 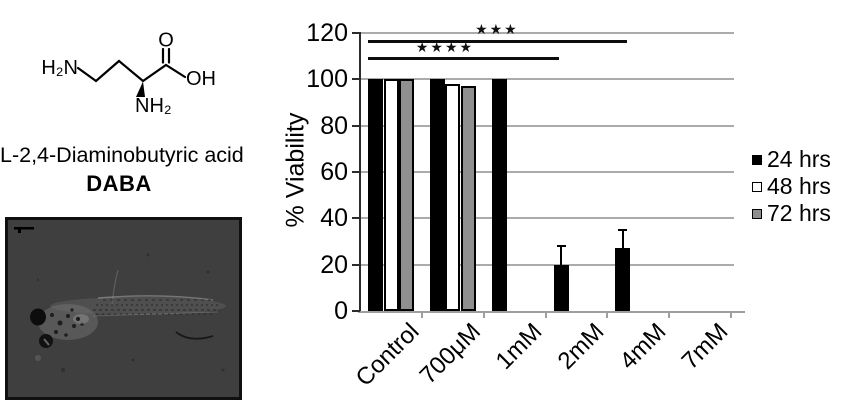 What do you see at coordinates (68, 322) in the screenshot?
I see `larva-head-yolk` at bounding box center [68, 322].